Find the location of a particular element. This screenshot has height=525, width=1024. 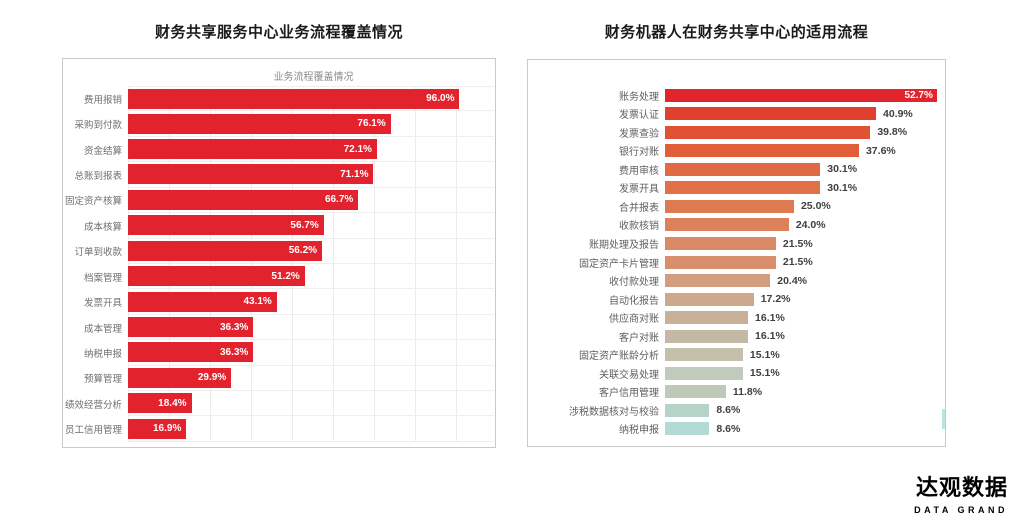

right-category-label: 合并报表 is located at coordinates (639, 208).